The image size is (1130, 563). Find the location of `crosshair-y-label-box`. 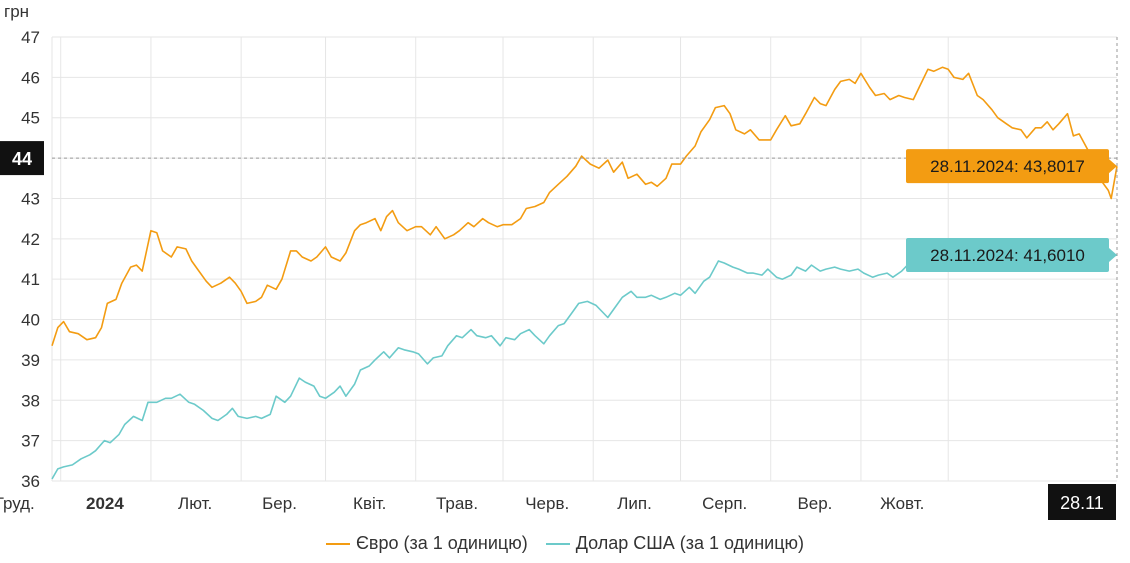

crosshair-y-label-box is located at coordinates (22, 158).